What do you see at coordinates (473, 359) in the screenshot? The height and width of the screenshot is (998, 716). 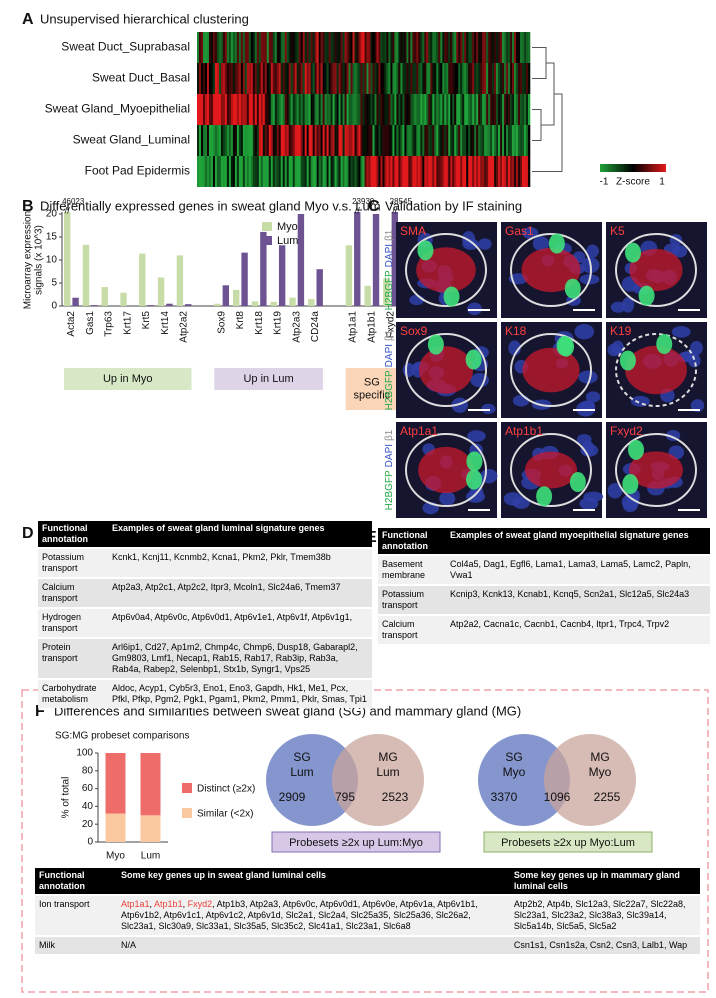 I see `gfp-nucleus` at bounding box center [473, 359].